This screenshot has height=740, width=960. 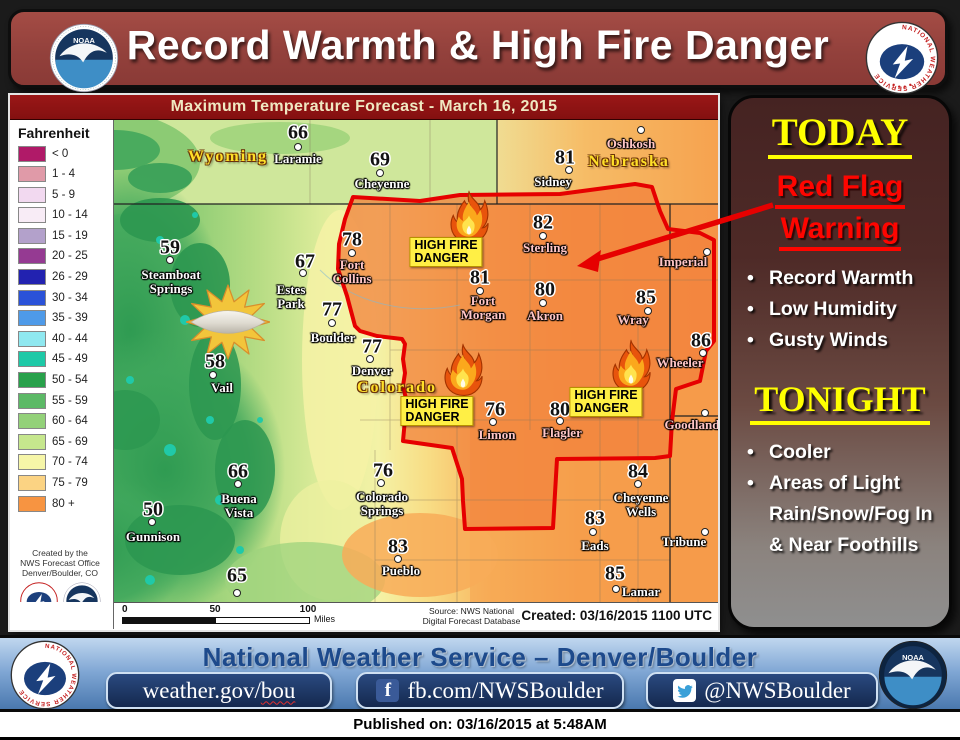 What do you see at coordinates (913, 675) in the screenshot?
I see `noaa-logo-footer-icon: NOAA` at bounding box center [913, 675].